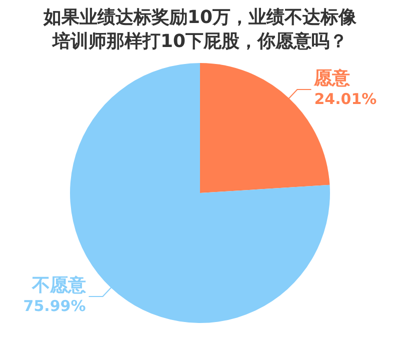 The height and width of the screenshot is (338, 400). Describe the element at coordinates (58, 285) in the screenshot. I see `slice-label: 不愿意` at that location.